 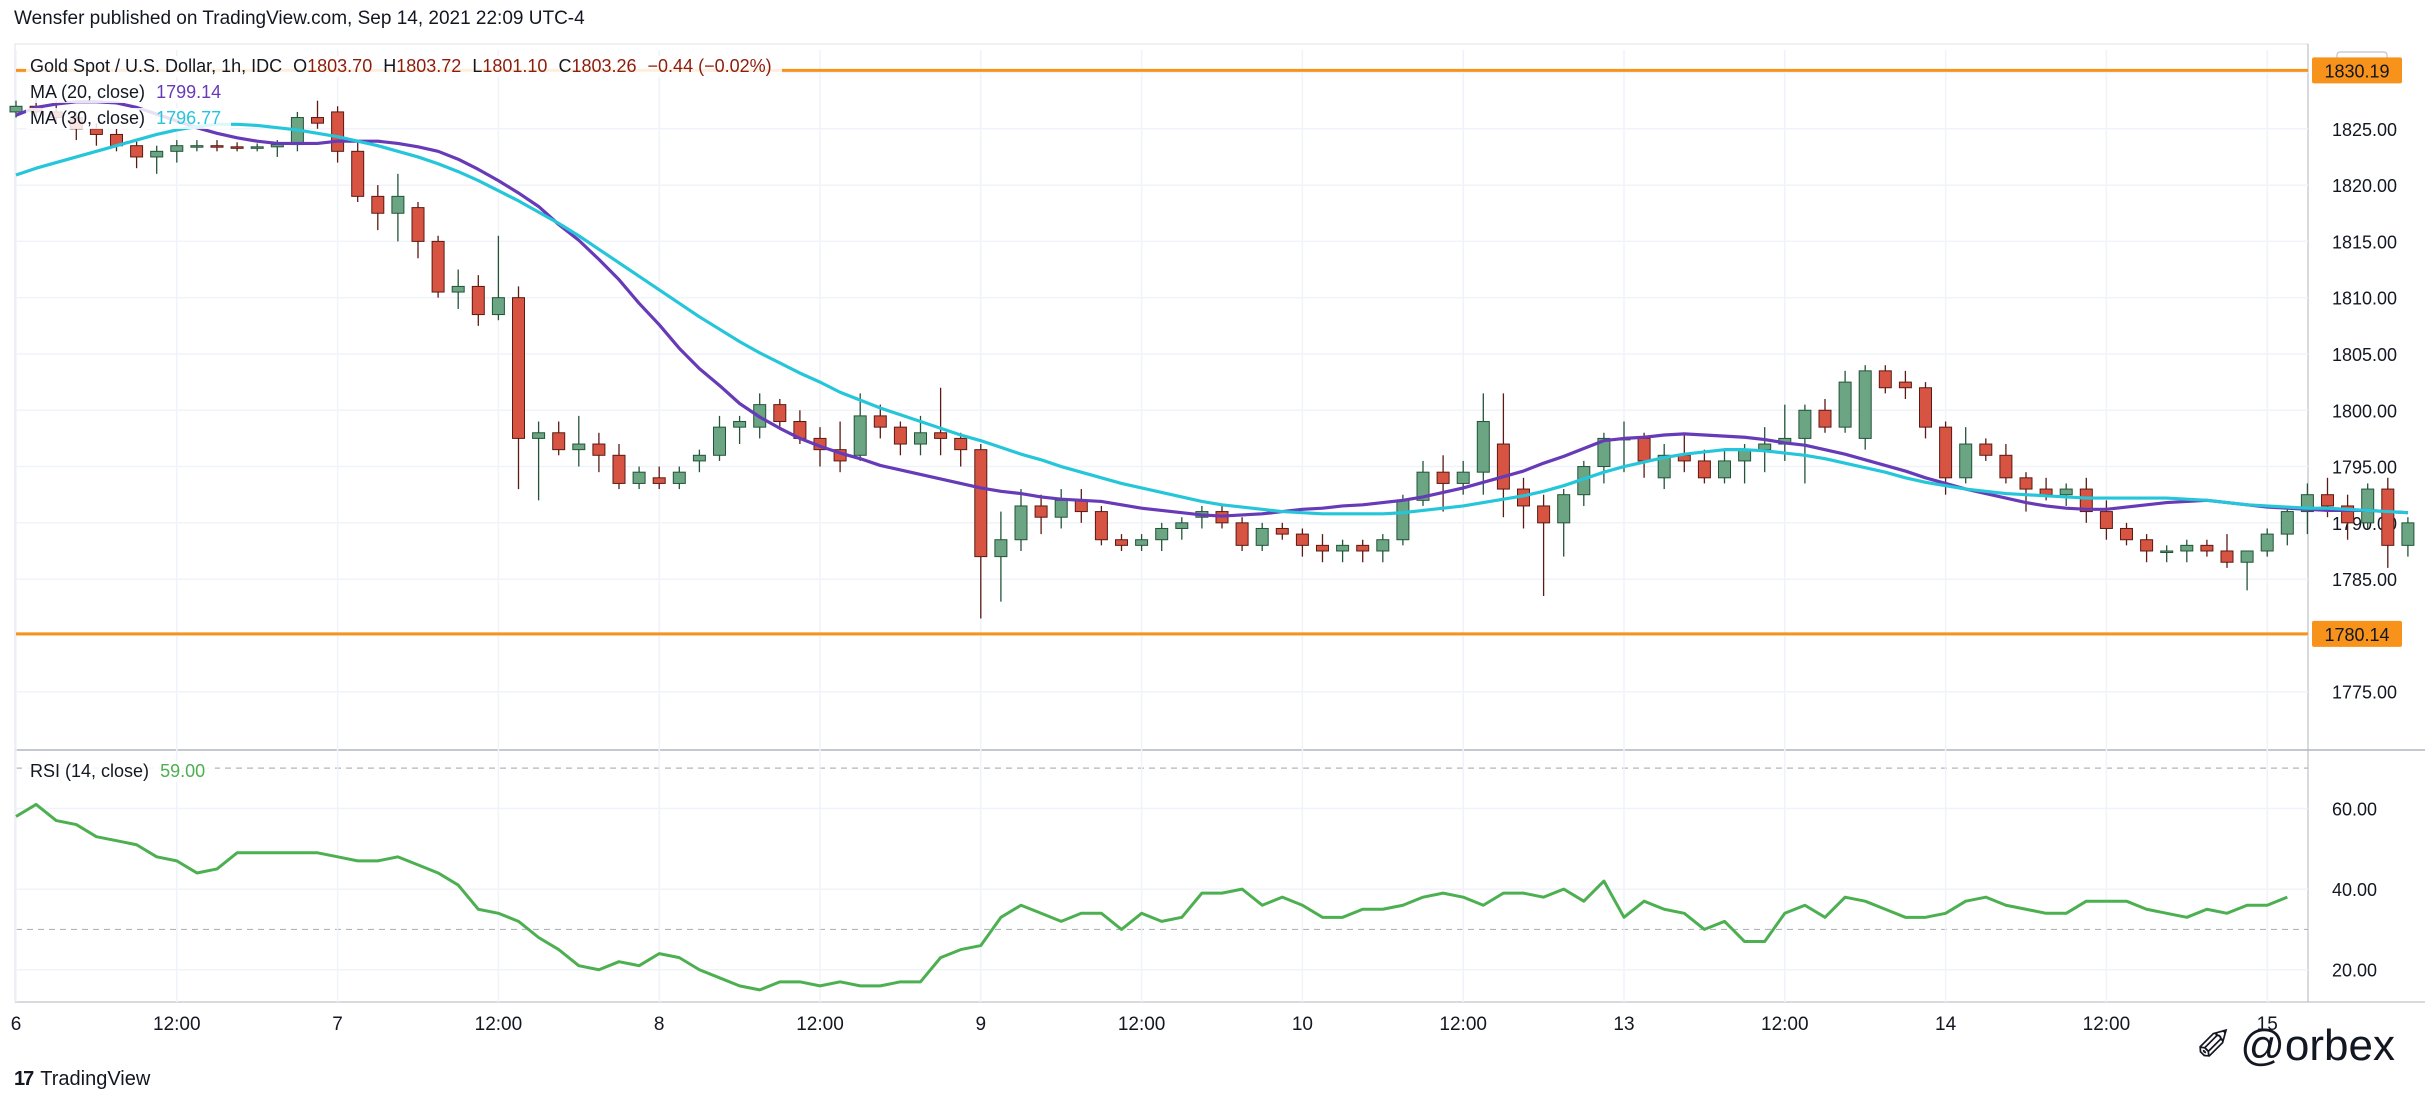 What do you see at coordinates (2364, 242) in the screenshot?
I see `price-tick-label: 1815.00` at bounding box center [2364, 242].